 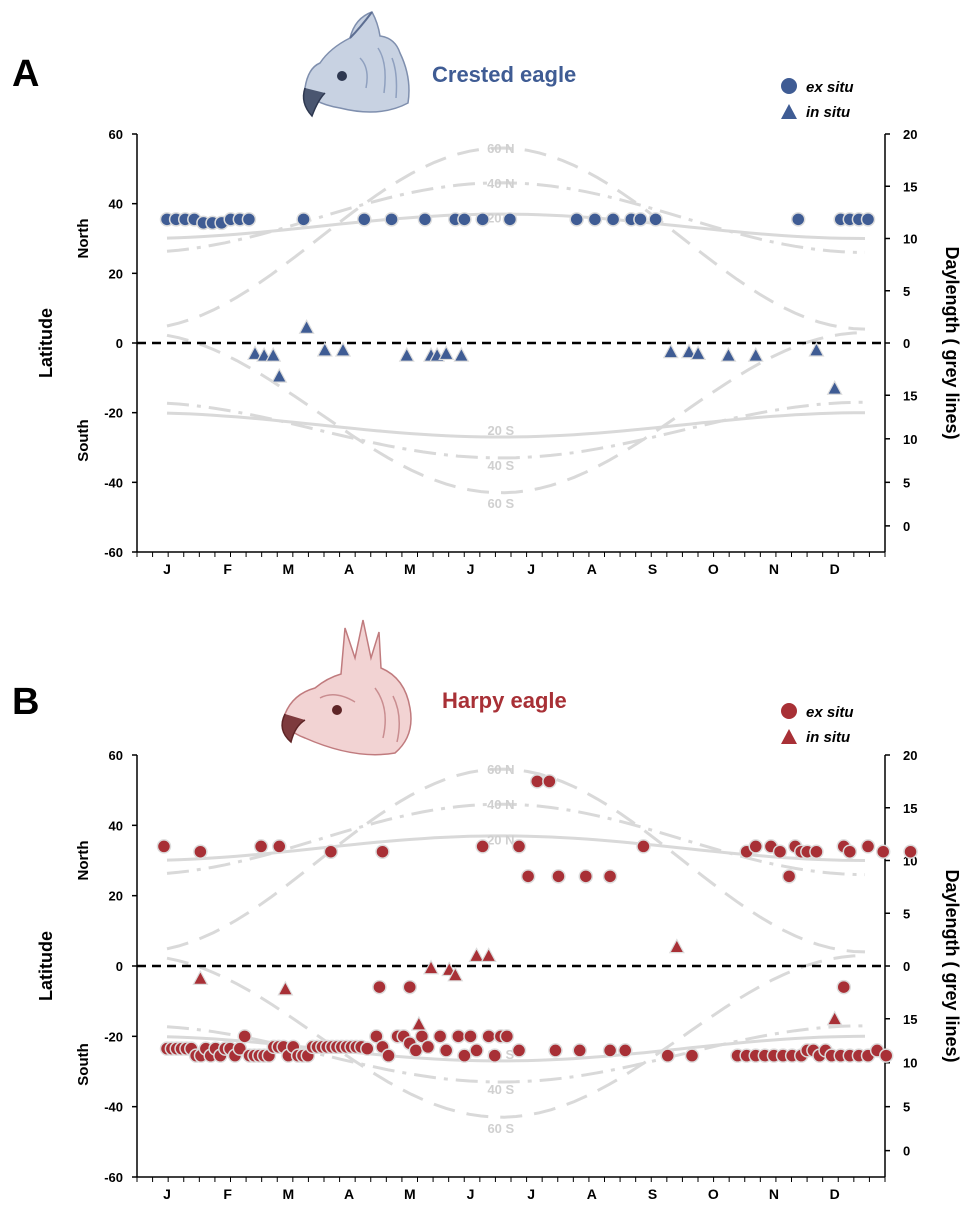 I want to click on y-axis-title: Latitude, so click(x=46, y=966).